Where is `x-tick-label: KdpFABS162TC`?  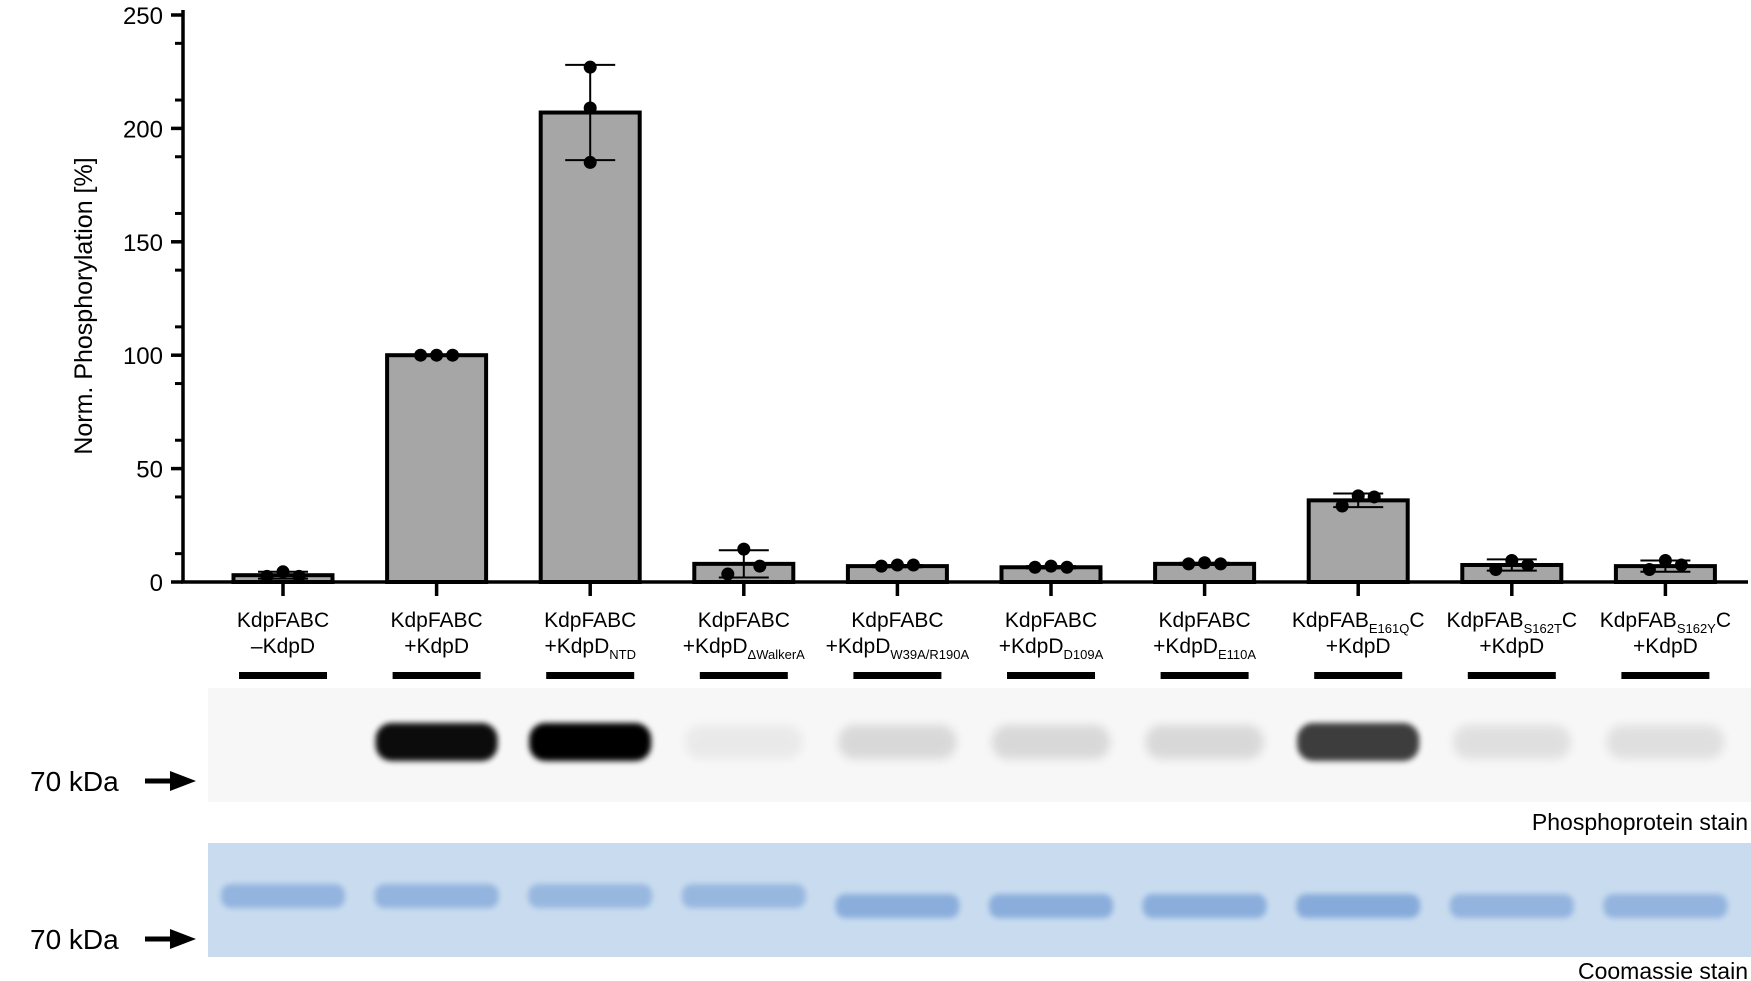
x-tick-label: KdpFABS162TC is located at coordinates (1512, 622).